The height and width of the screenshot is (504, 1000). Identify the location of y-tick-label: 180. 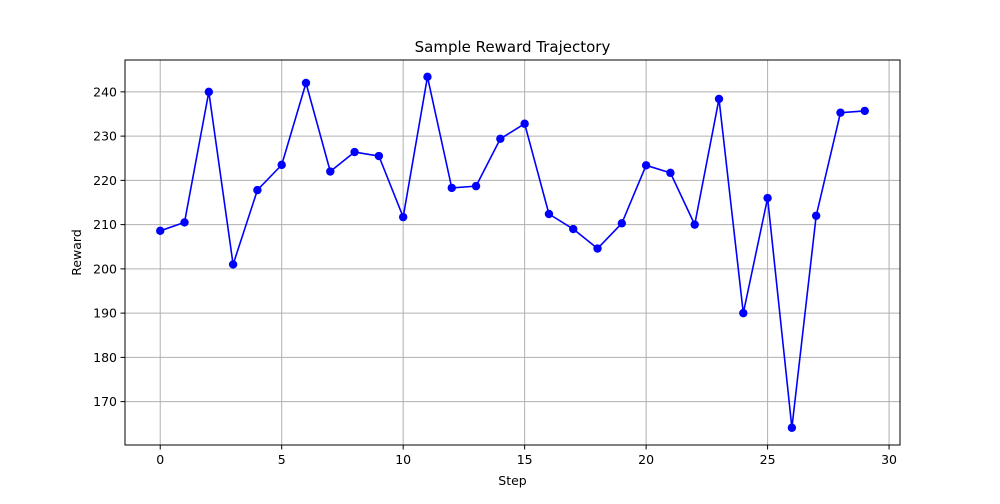
(105, 357).